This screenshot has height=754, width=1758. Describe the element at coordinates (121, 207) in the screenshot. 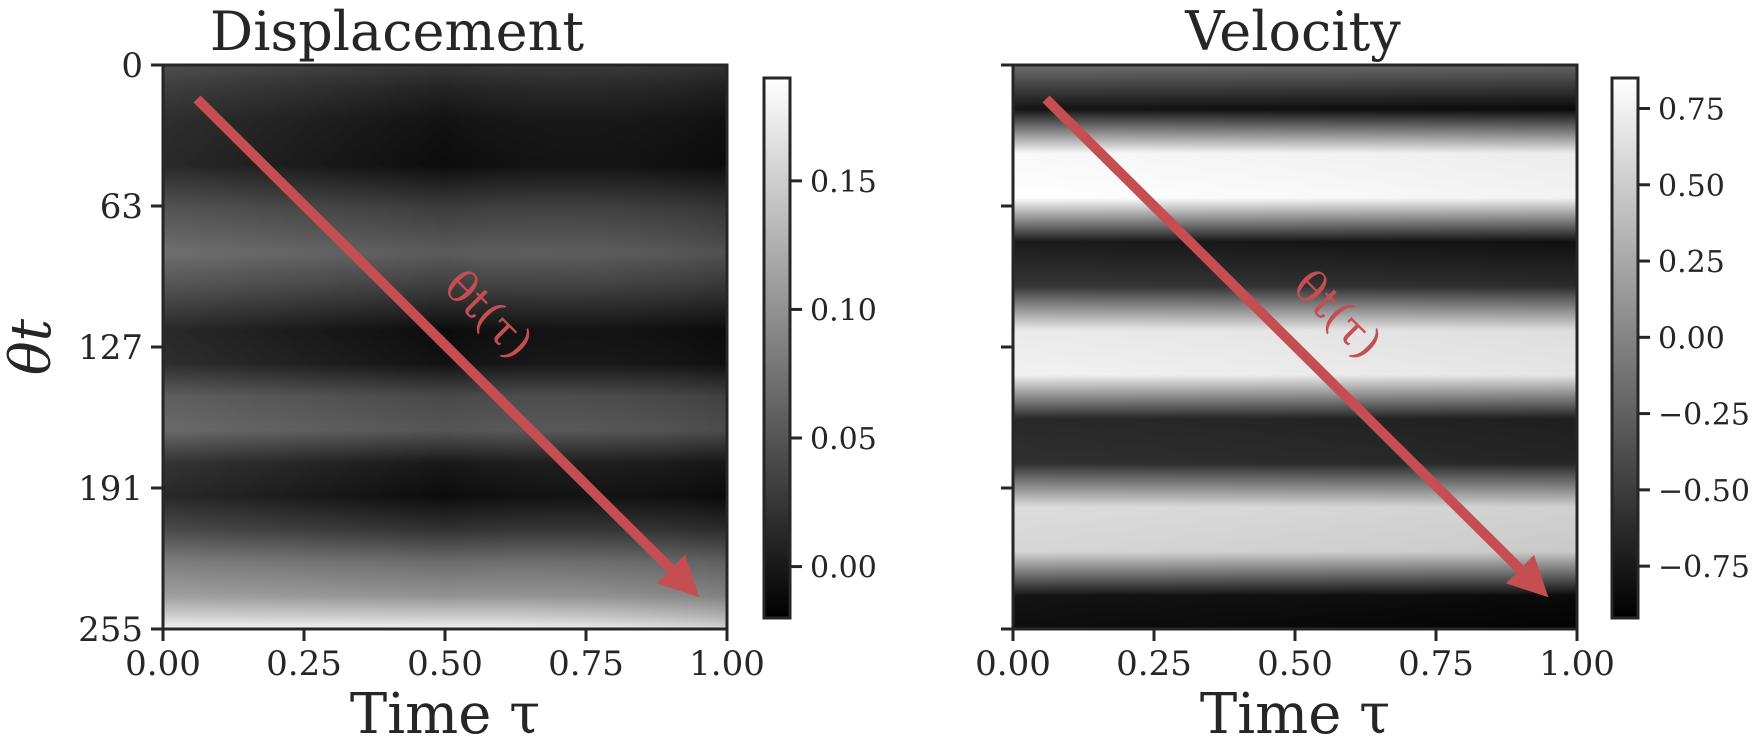

I see `y-tick-label: 63` at that location.